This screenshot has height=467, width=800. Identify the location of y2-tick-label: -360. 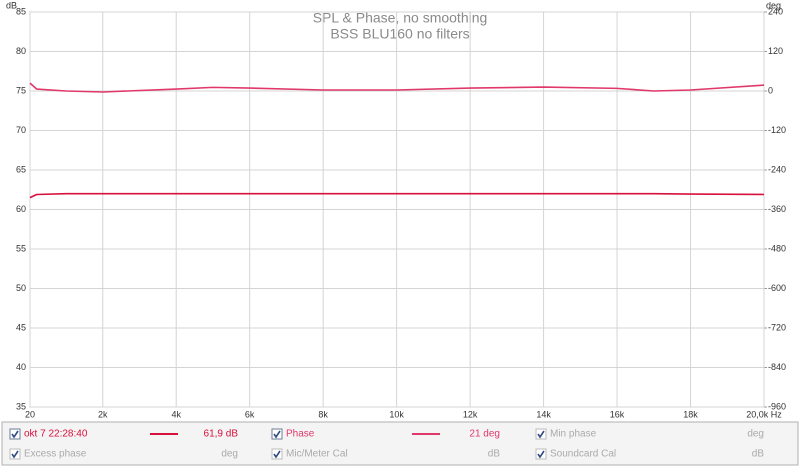
(777, 209).